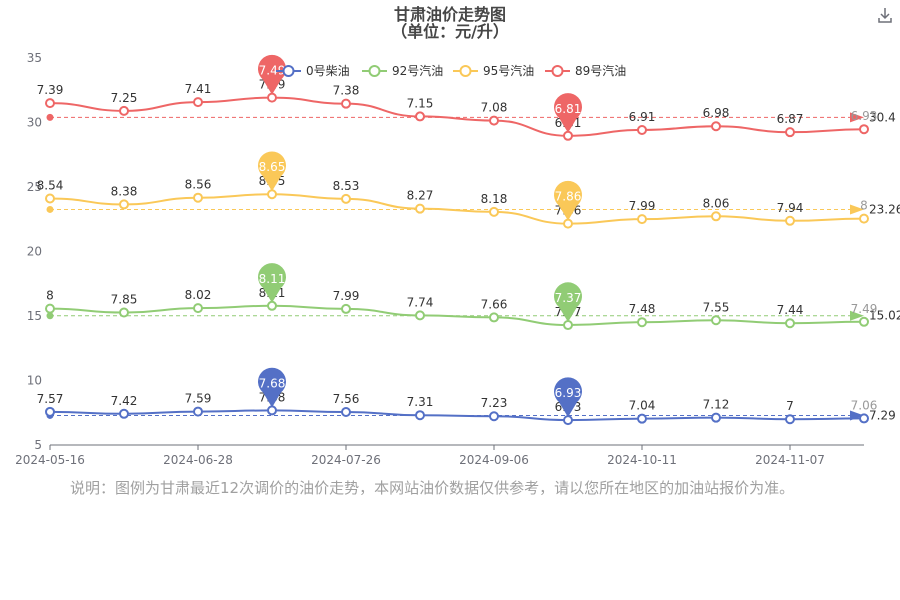  I want to click on average-line-label: 30.4, so click(882, 117).